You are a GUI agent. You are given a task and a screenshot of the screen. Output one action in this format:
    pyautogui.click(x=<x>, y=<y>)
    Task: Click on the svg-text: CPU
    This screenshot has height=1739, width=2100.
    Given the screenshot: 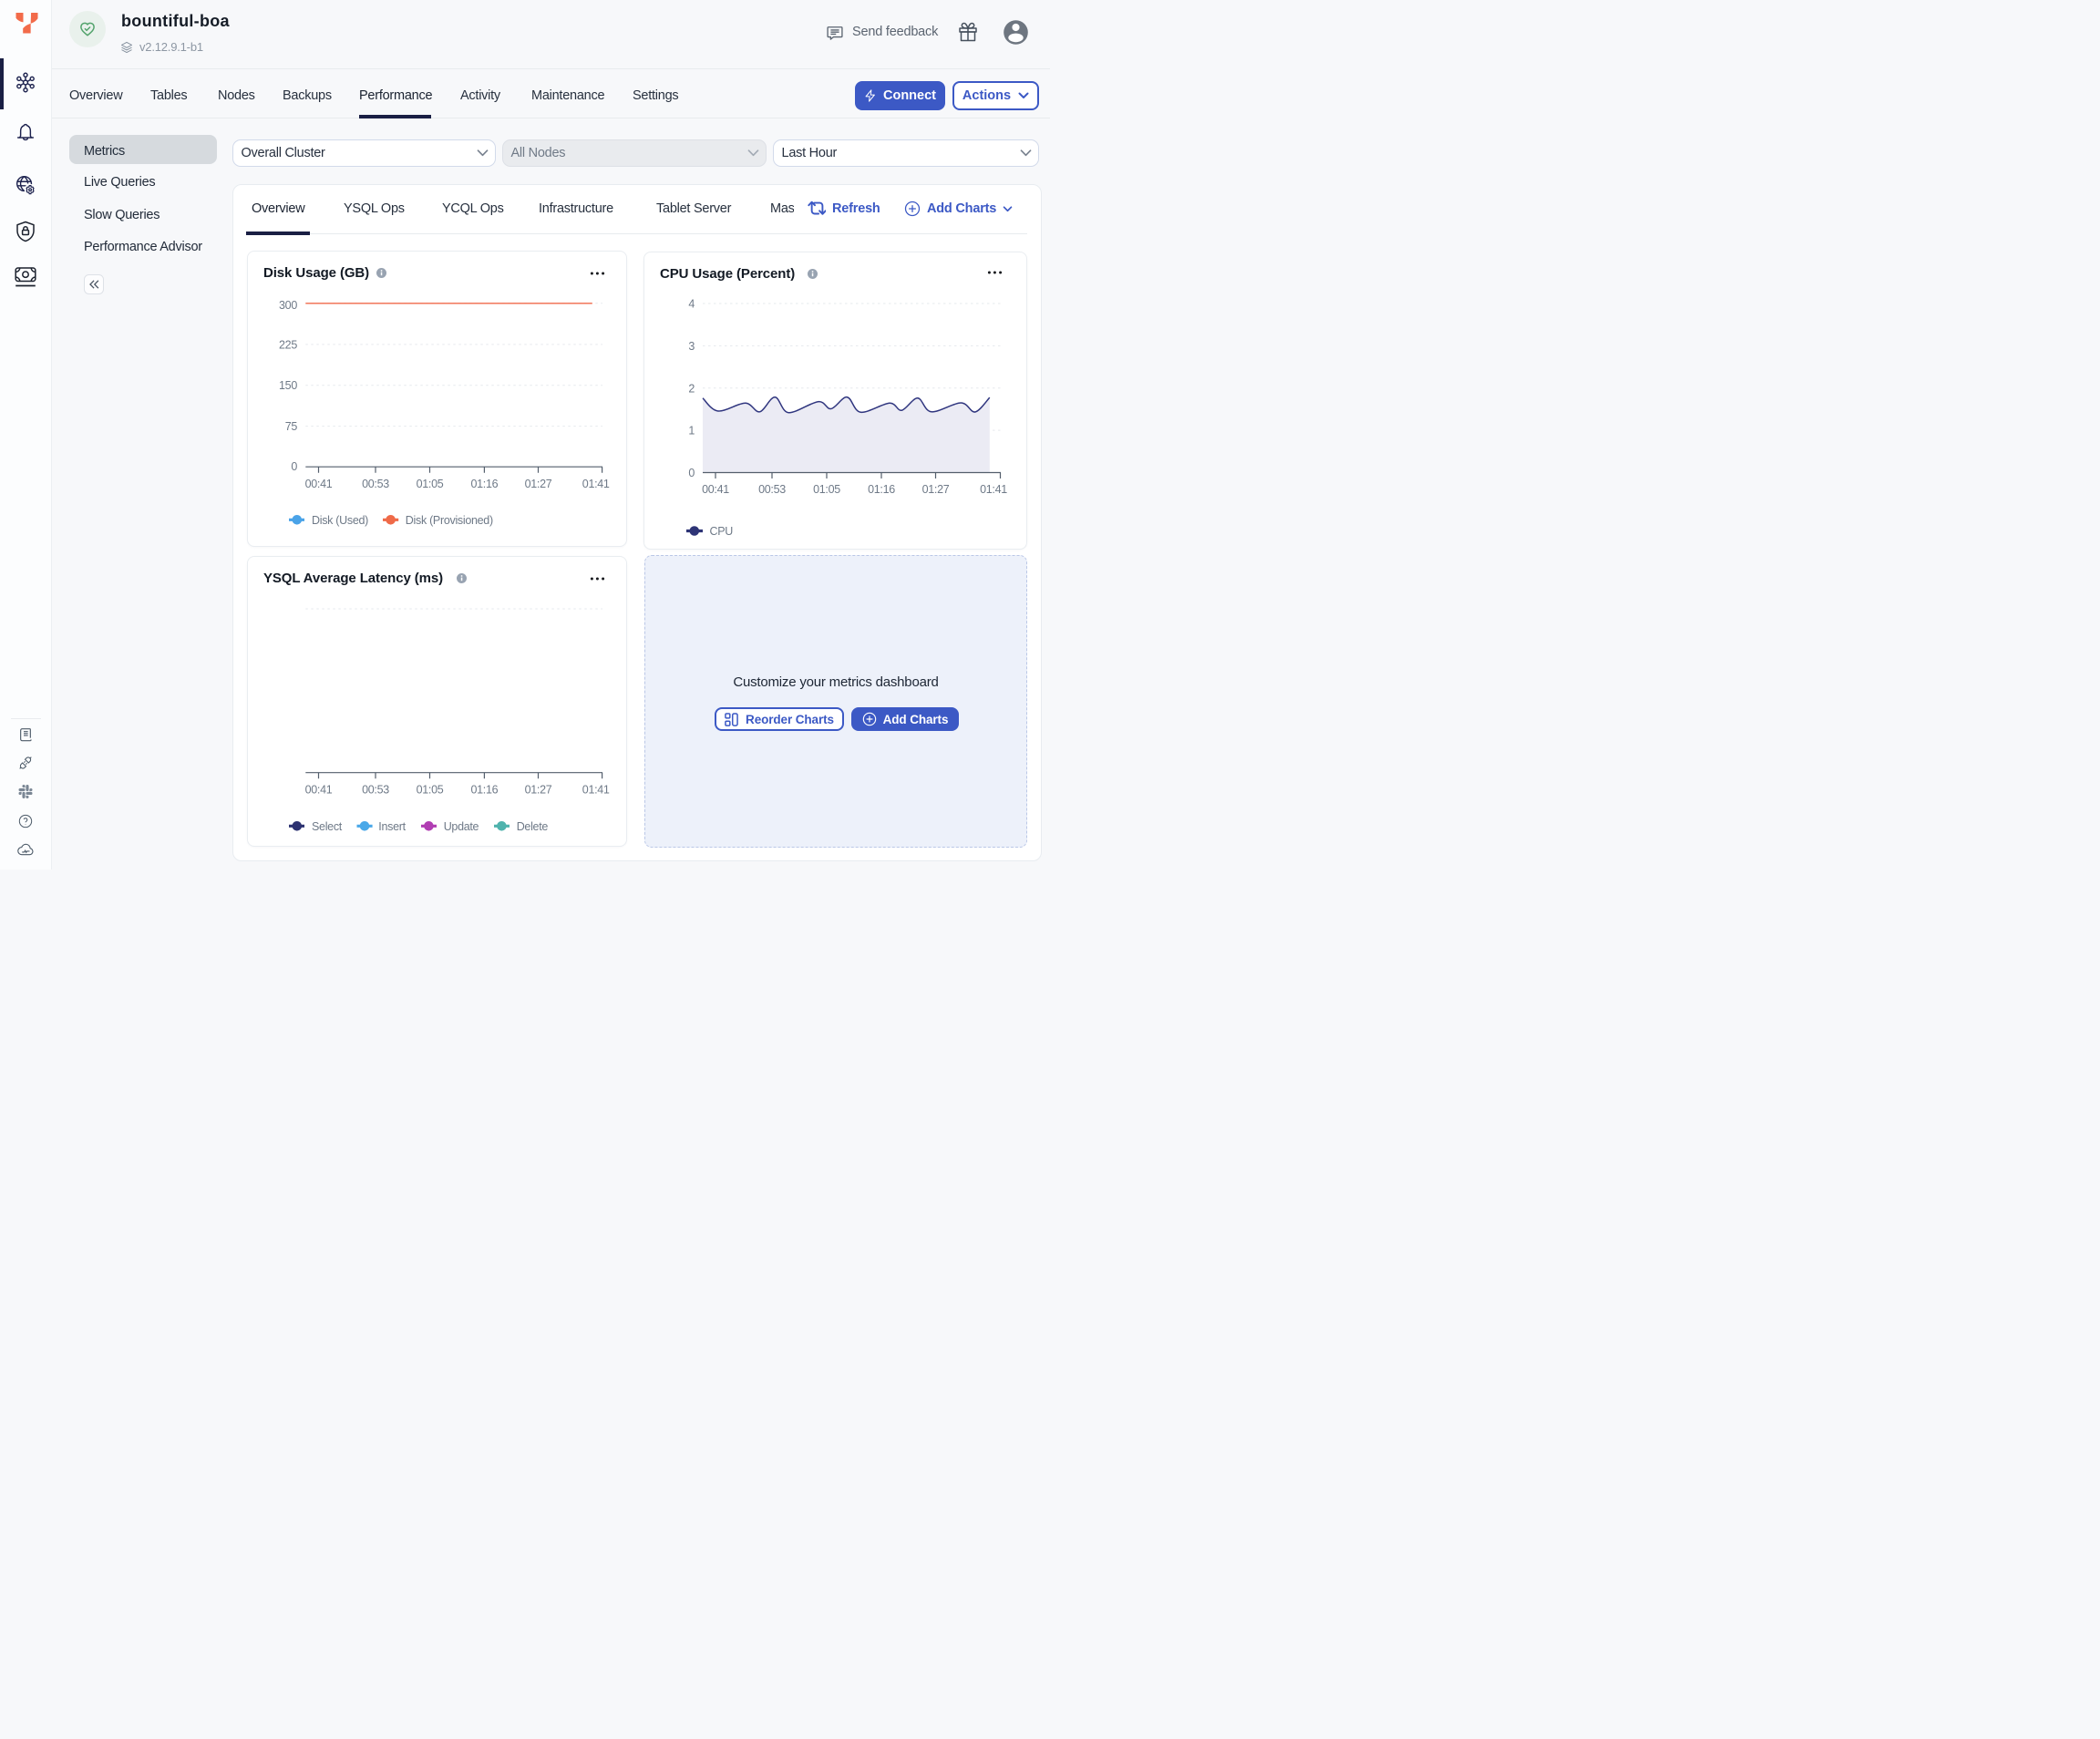 What is the action you would take?
    pyautogui.click(x=722, y=532)
    